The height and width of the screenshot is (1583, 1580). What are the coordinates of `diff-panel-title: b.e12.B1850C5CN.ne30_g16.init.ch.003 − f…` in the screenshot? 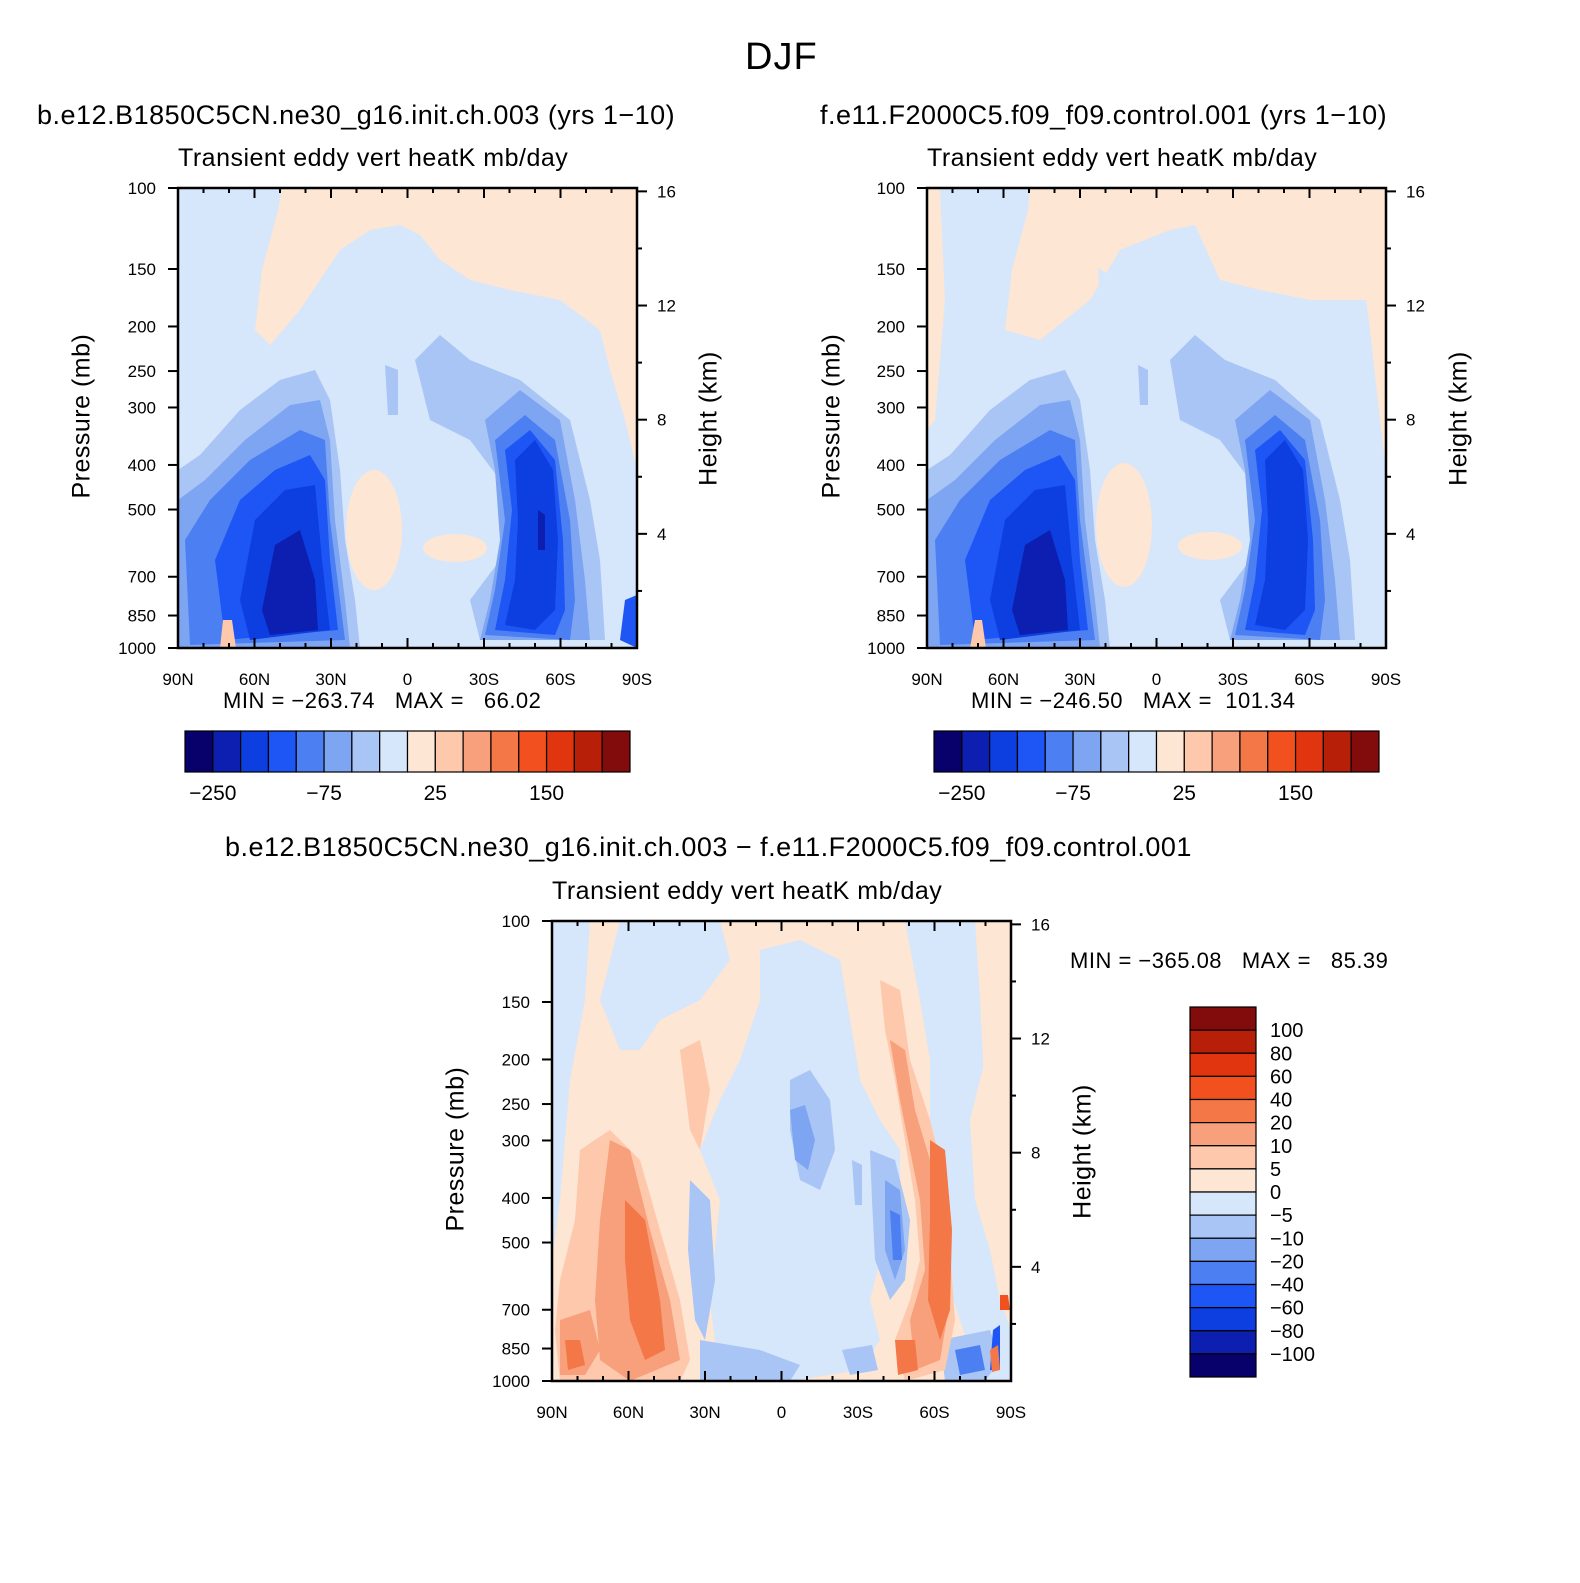 It's located at (708, 847).